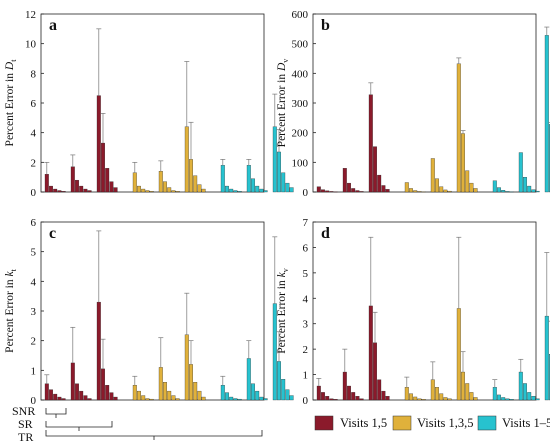  What do you see at coordinates (306, 274) in the screenshot?
I see `y-tick-label: 5` at bounding box center [306, 274].